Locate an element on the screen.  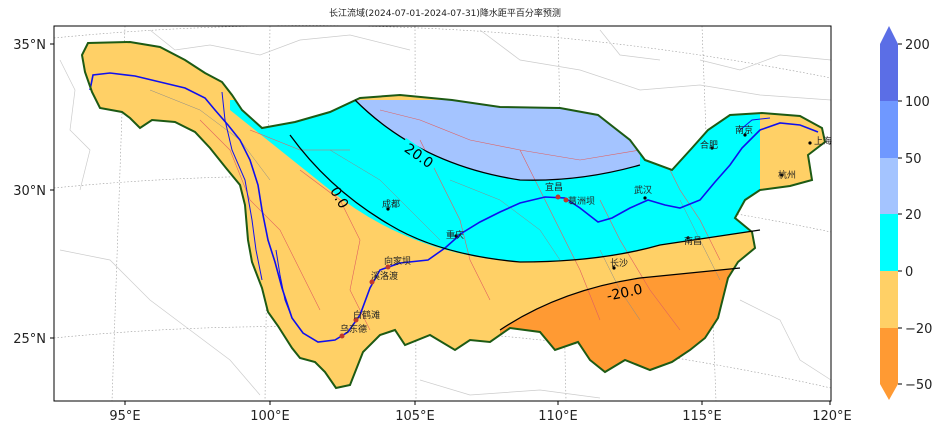
colorbar-top-arrow is located at coordinates (889, 35).